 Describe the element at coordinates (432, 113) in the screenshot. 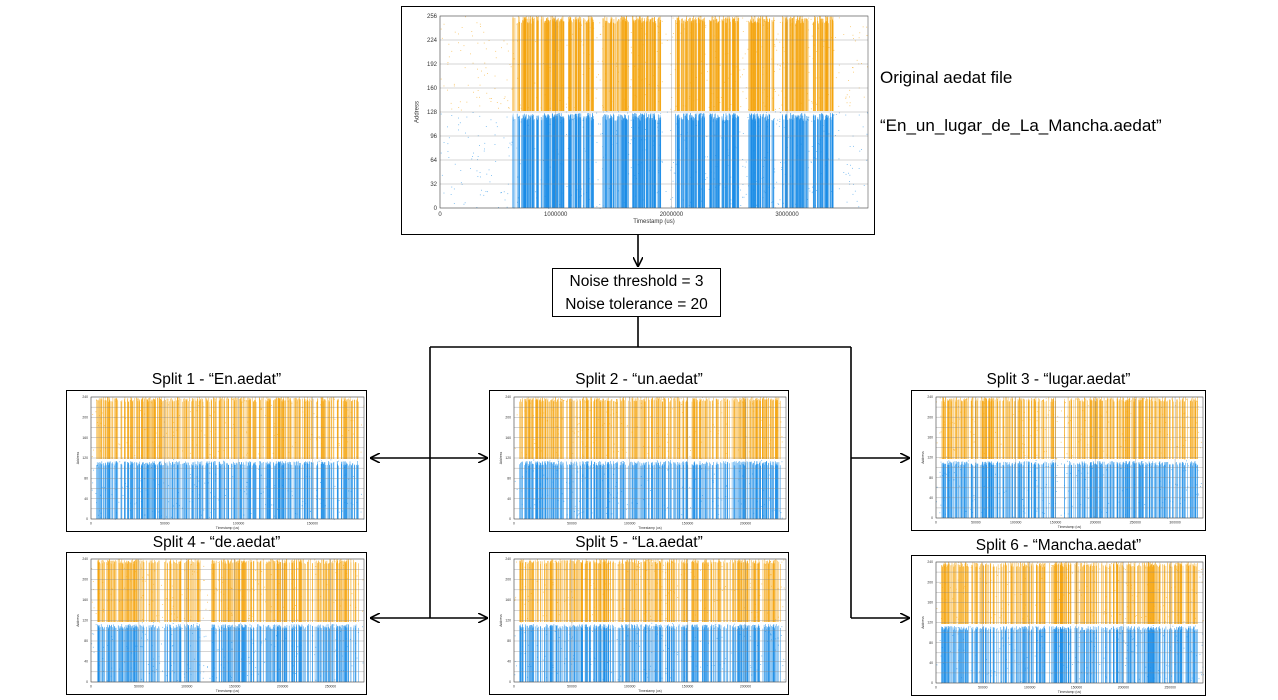

I see `y-tick-label: 128` at that location.